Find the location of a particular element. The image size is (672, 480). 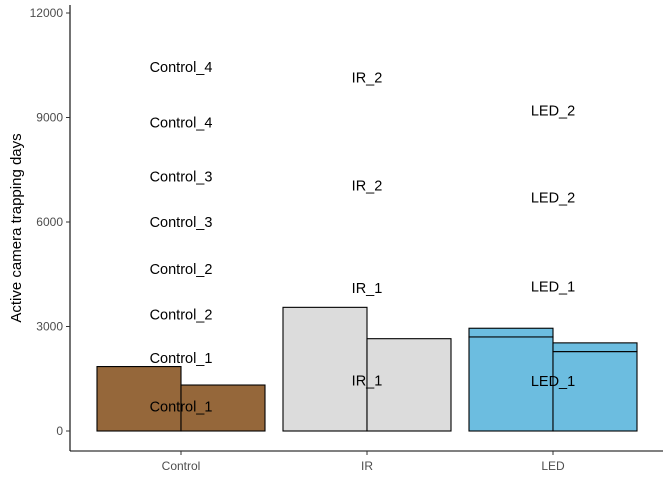

y-tick-label: 3000 is located at coordinates (49, 327).